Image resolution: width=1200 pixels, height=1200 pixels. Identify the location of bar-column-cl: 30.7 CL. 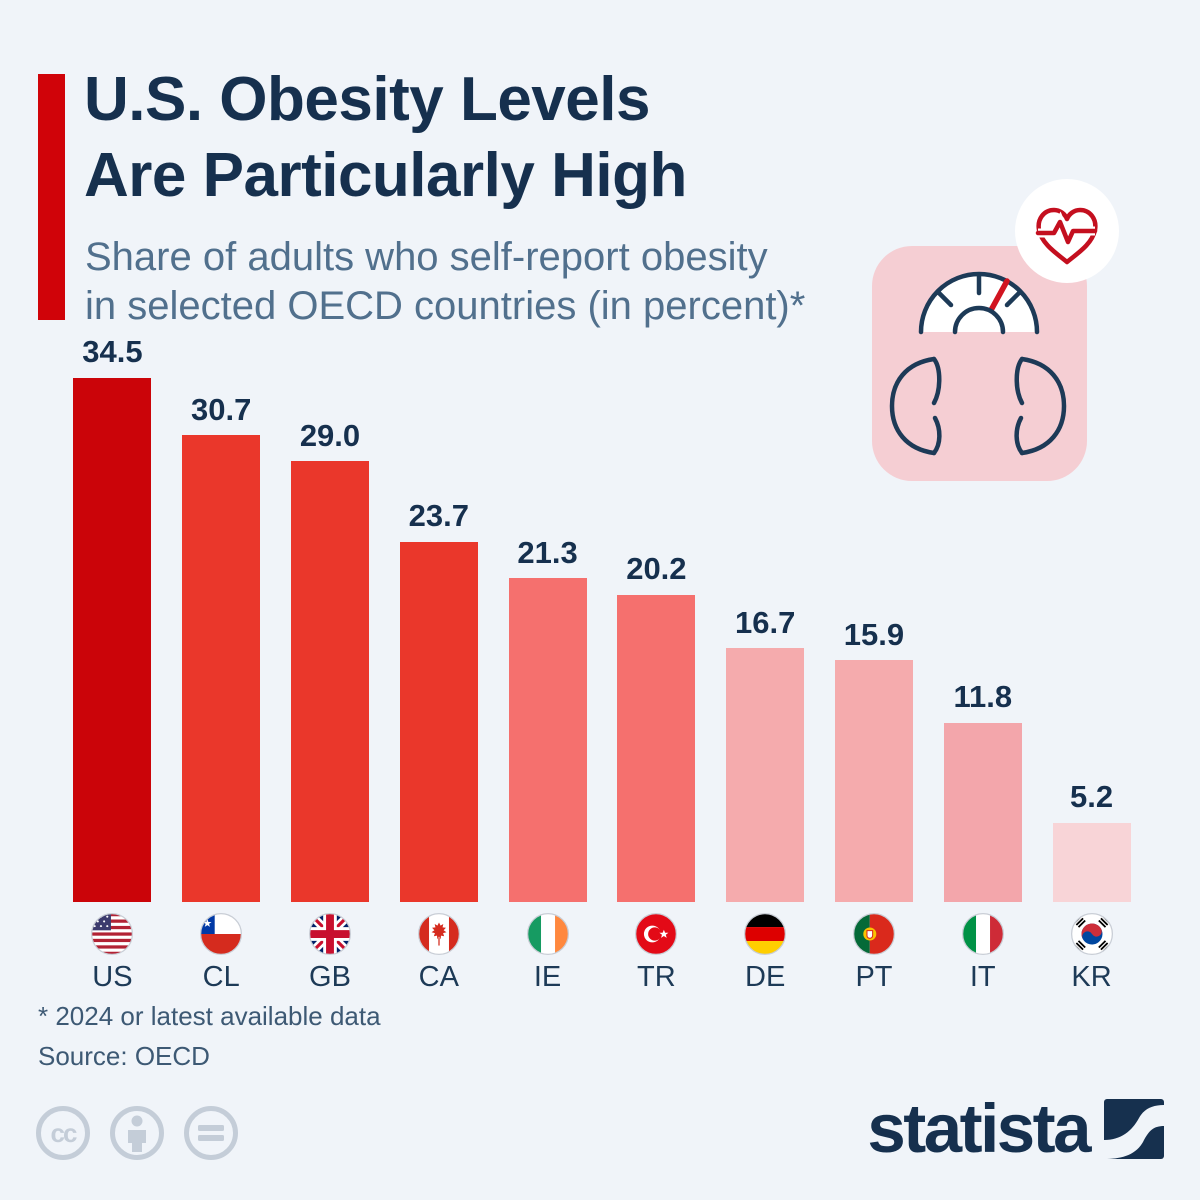
(221, 693).